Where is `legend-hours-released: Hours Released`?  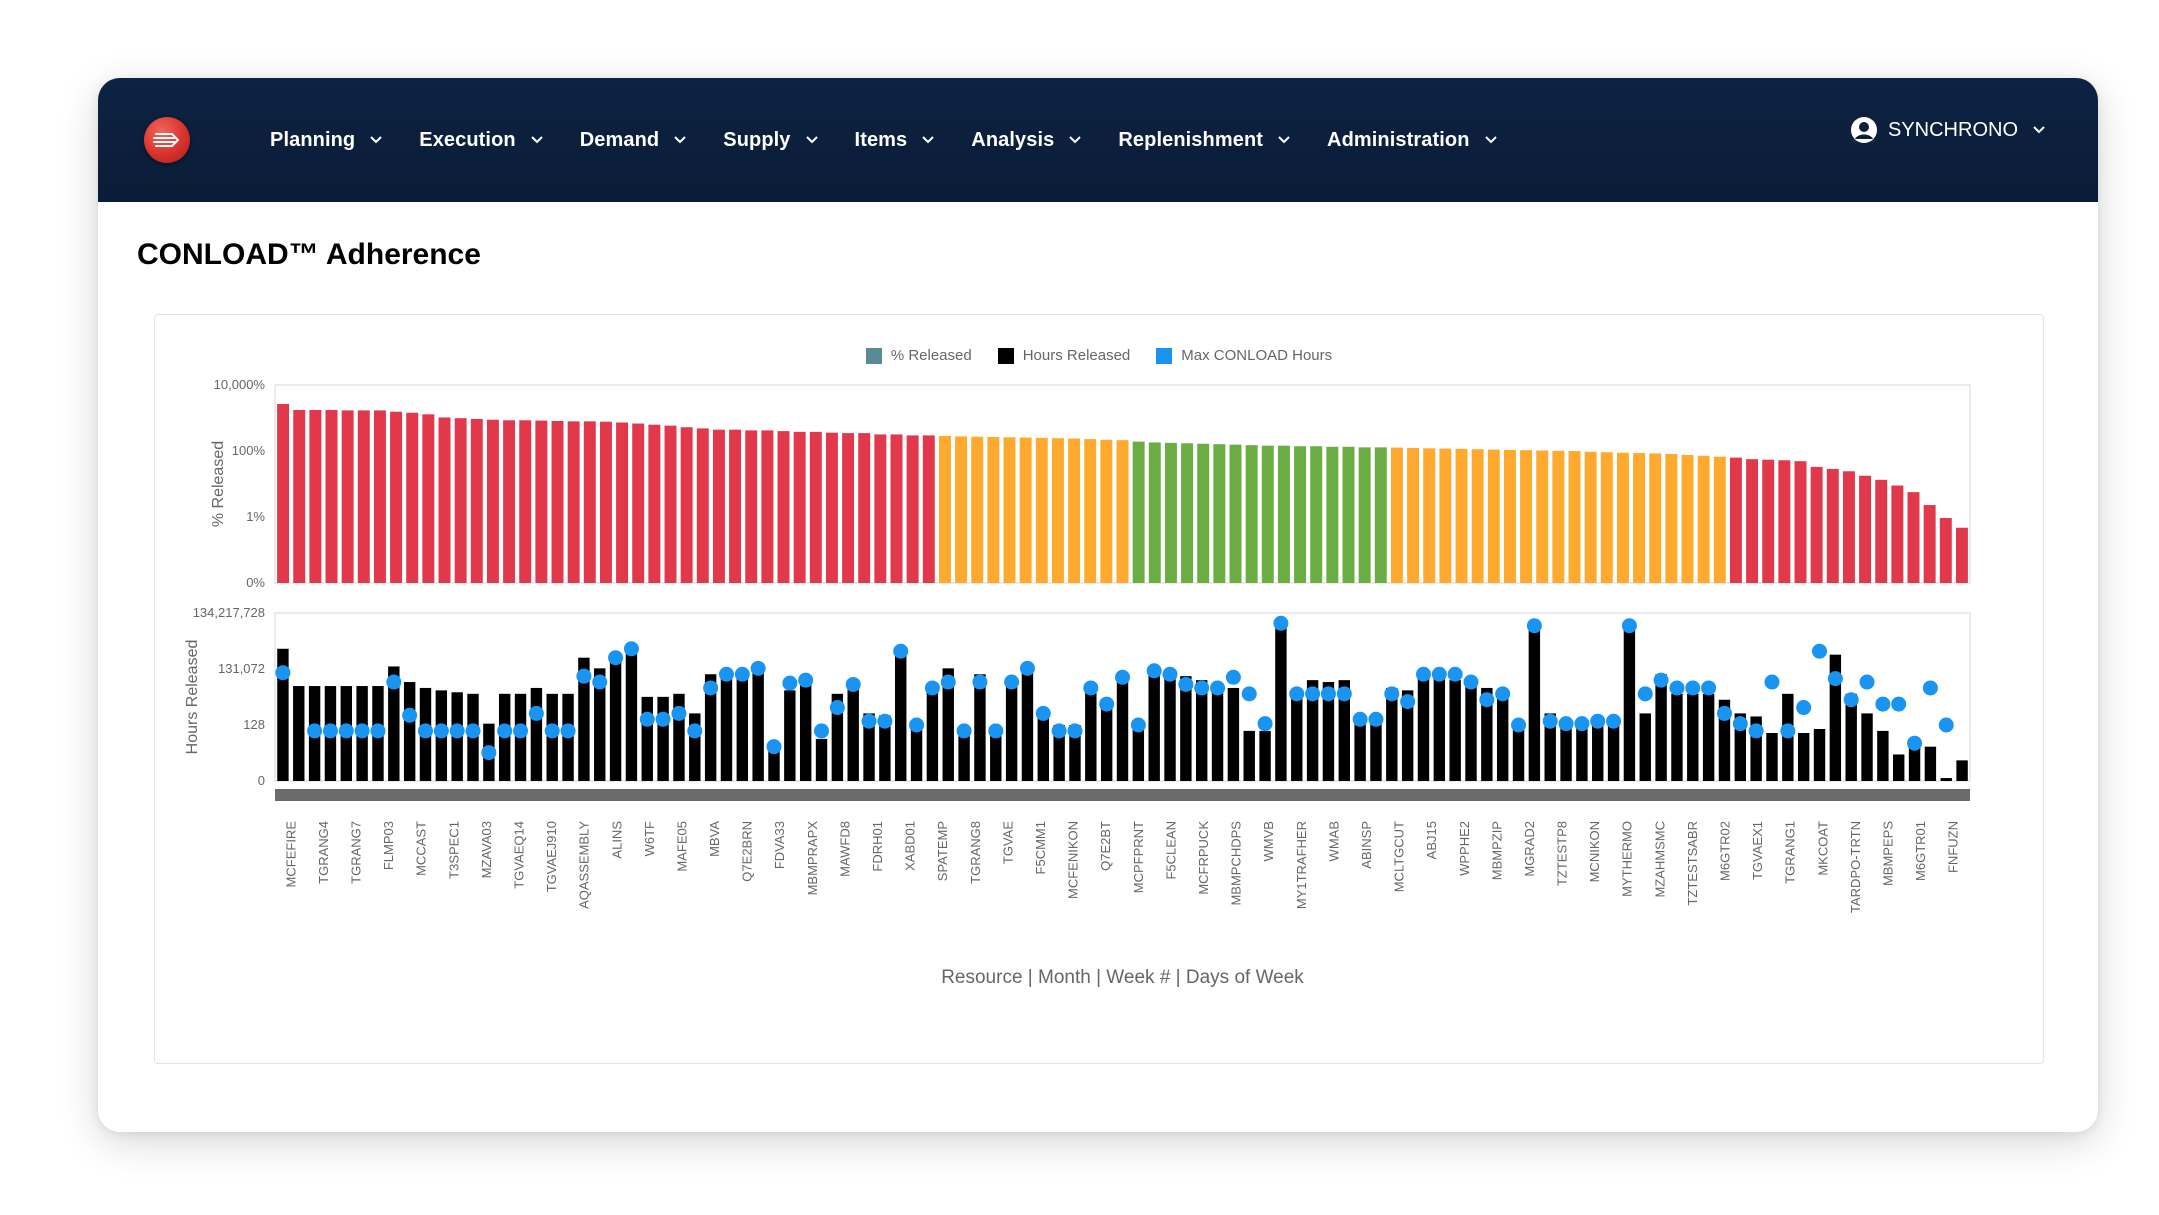 legend-hours-released: Hours Released is located at coordinates (1064, 355).